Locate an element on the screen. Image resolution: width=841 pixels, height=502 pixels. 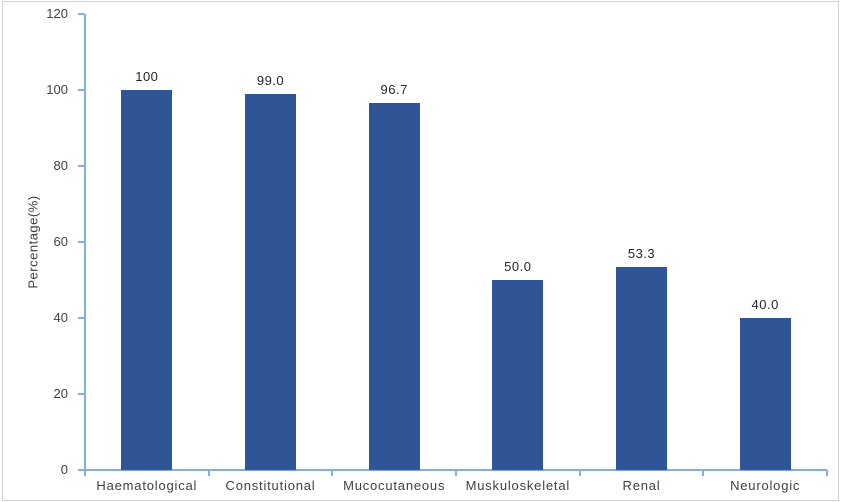
category-label: Renal is located at coordinates (641, 485).